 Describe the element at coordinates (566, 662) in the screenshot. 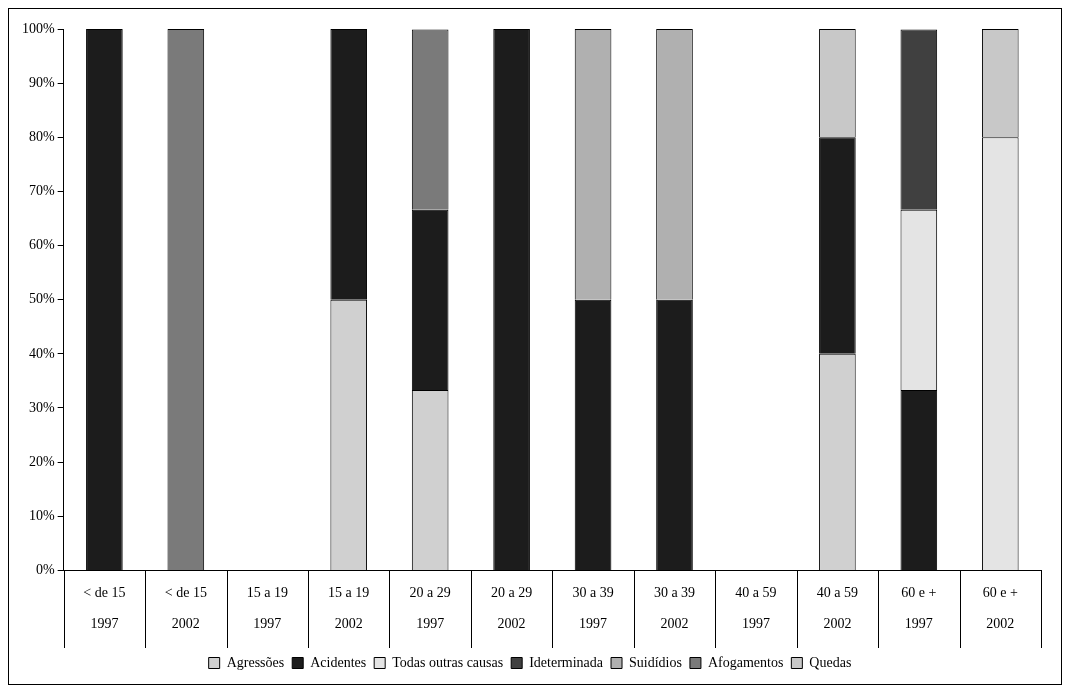

I see `legend-label: Ideterminada` at that location.